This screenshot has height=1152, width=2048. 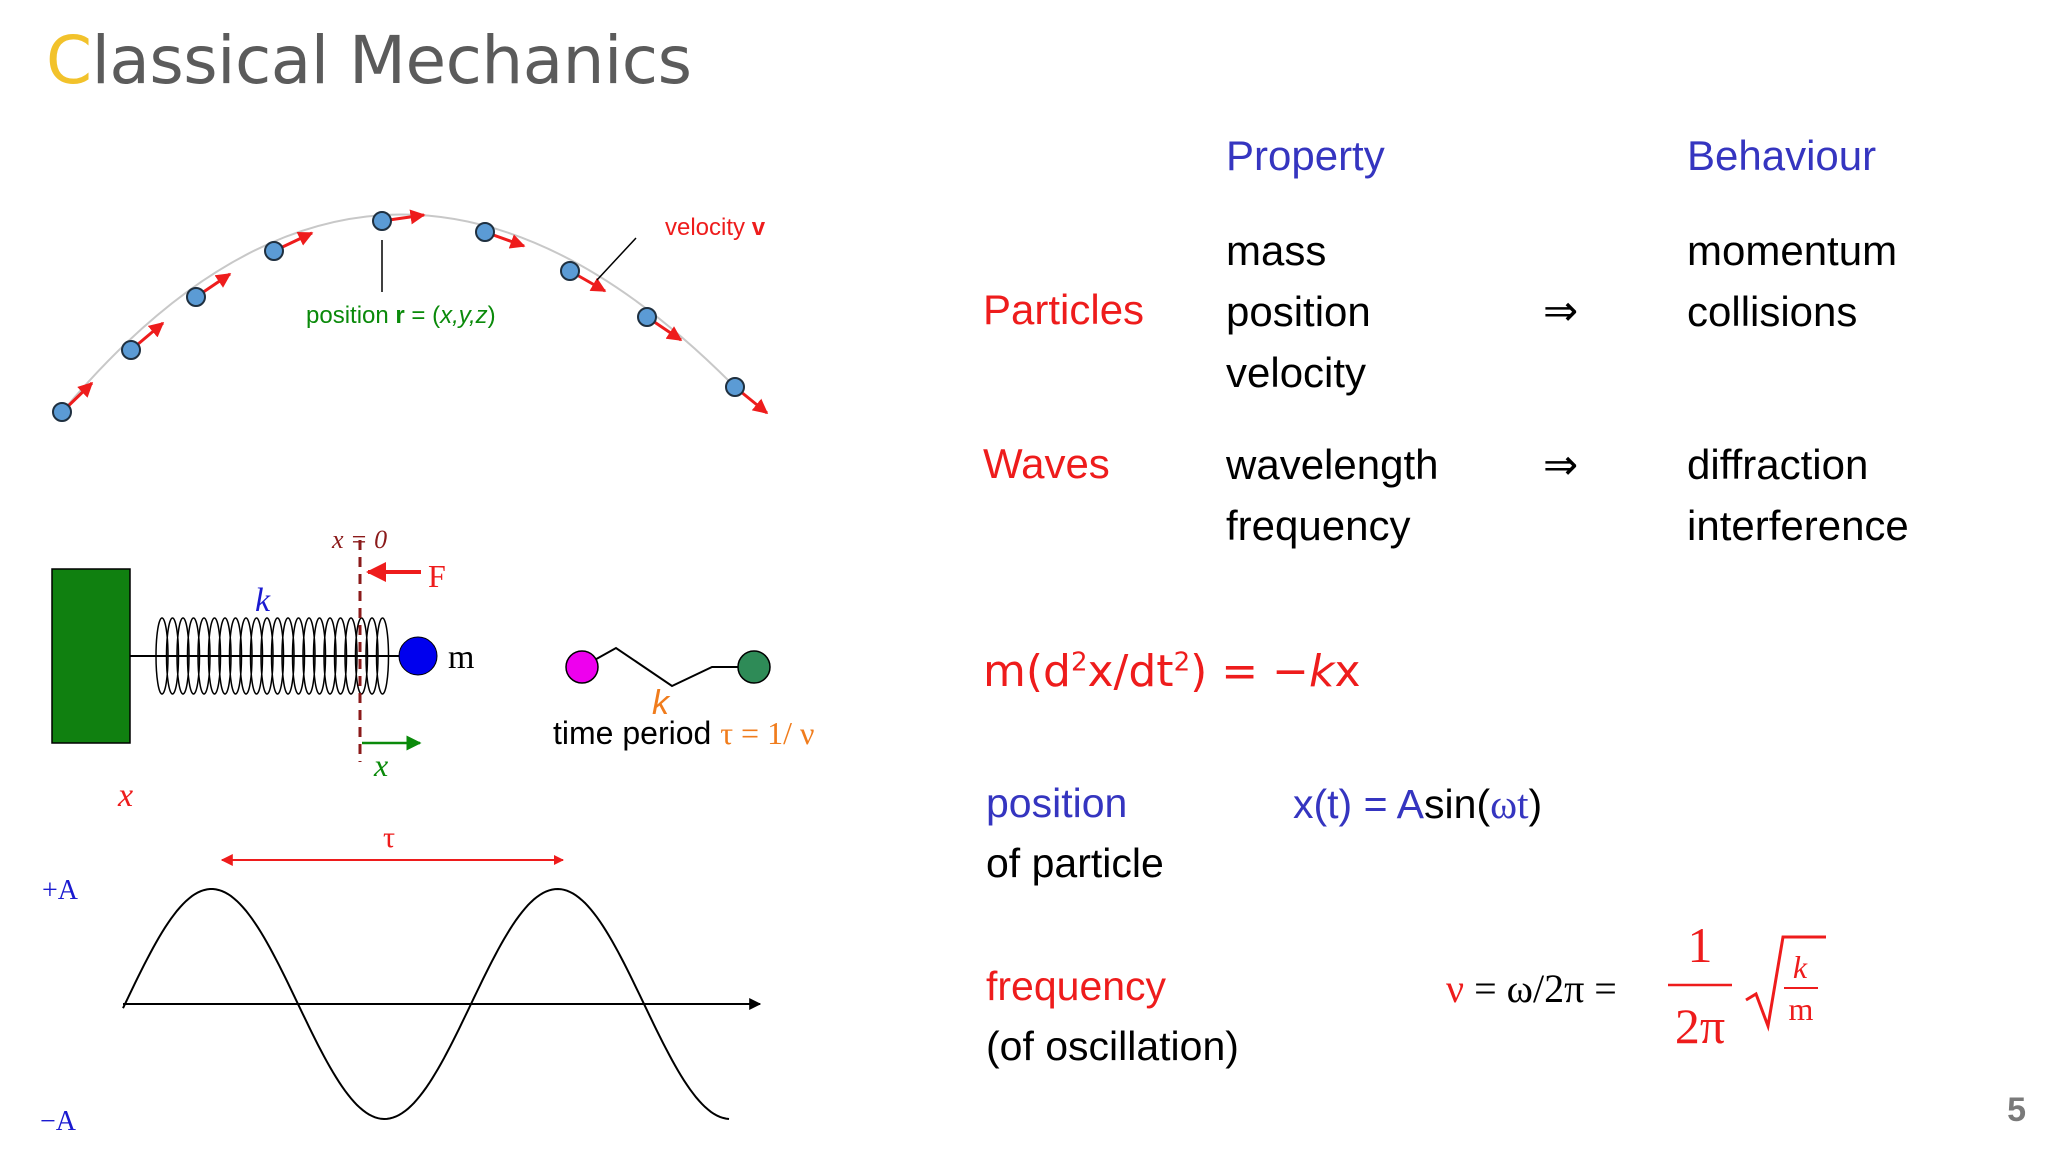 I want to click on particle-properties: mass position velocity, so click(x=1298, y=311).